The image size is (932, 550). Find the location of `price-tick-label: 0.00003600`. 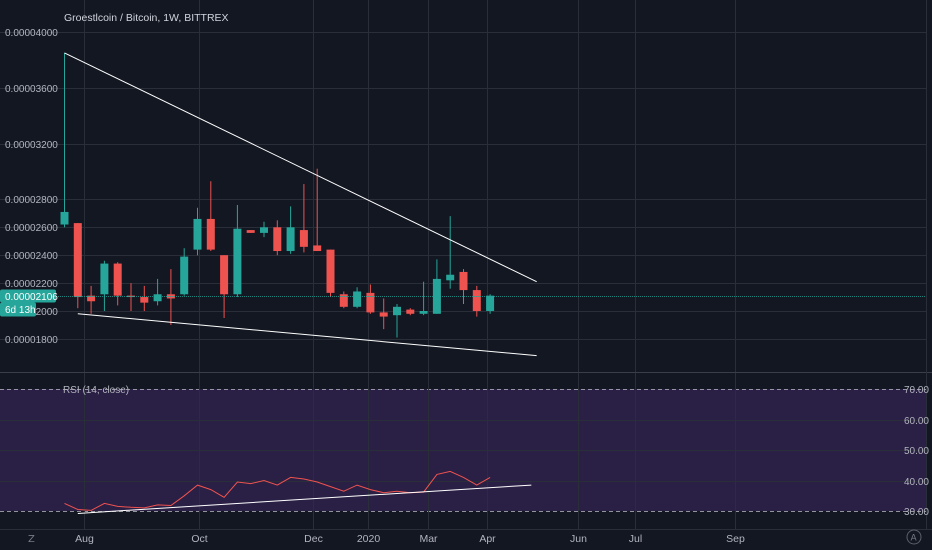

price-tick-label: 0.00003600 is located at coordinates (31, 89).